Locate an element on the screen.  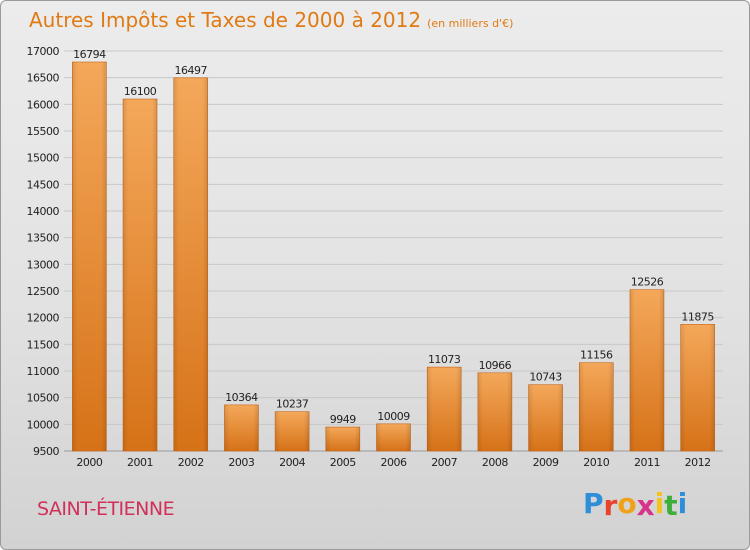
x-tick-label: 2006 is located at coordinates (394, 462).